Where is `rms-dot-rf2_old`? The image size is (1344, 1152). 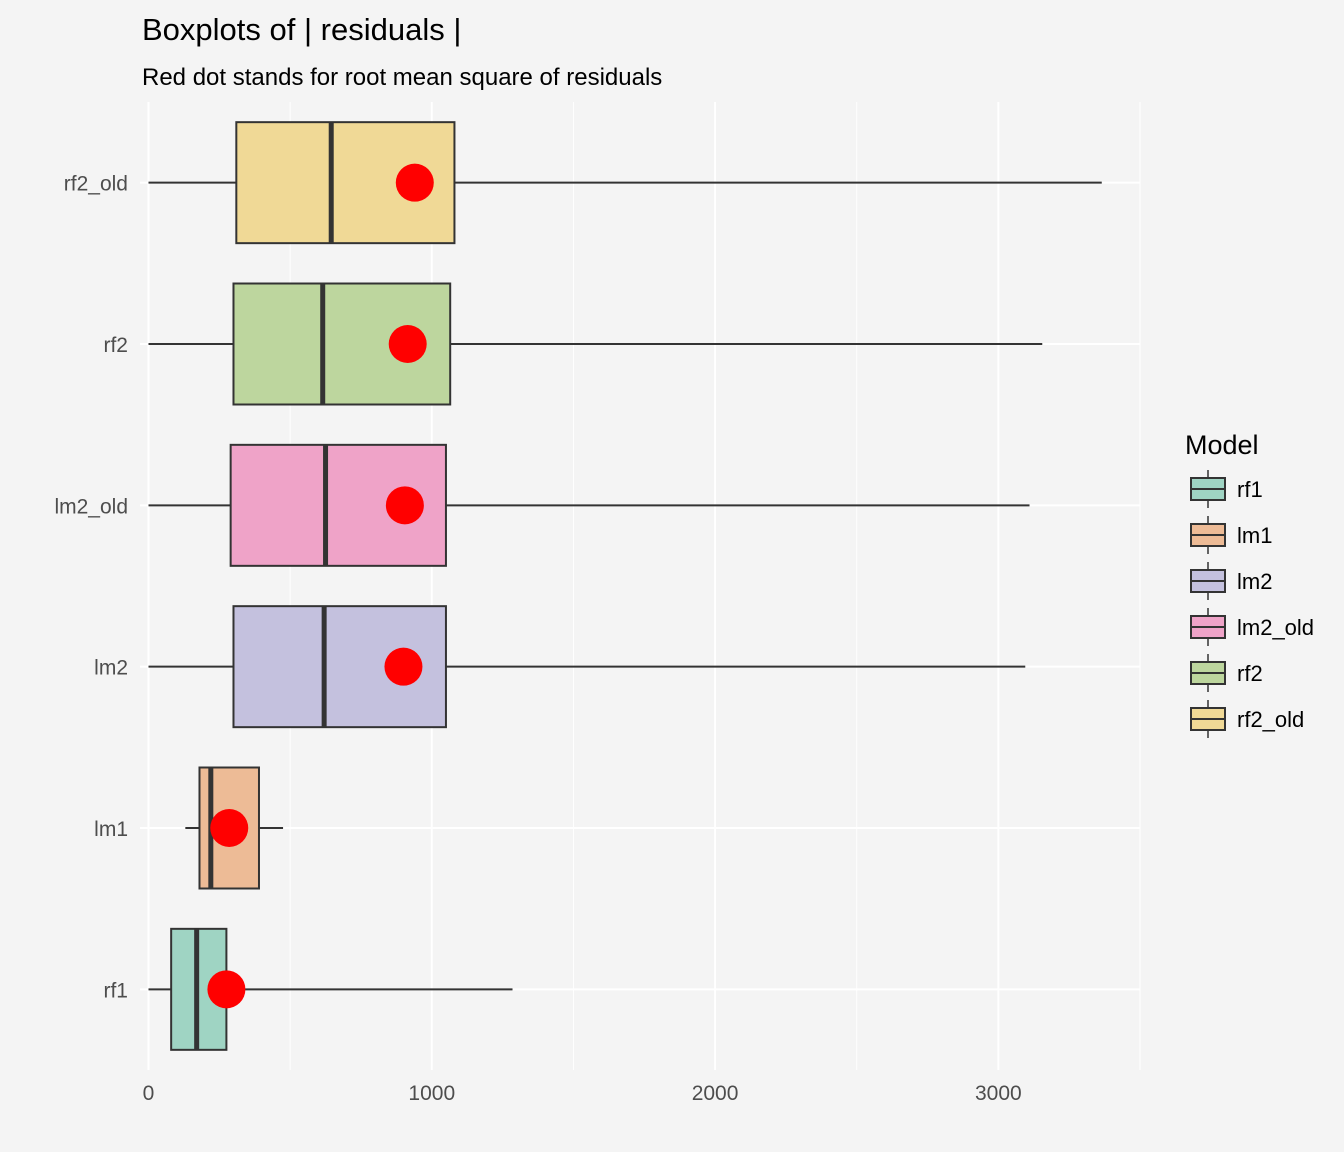 rms-dot-rf2_old is located at coordinates (414, 182).